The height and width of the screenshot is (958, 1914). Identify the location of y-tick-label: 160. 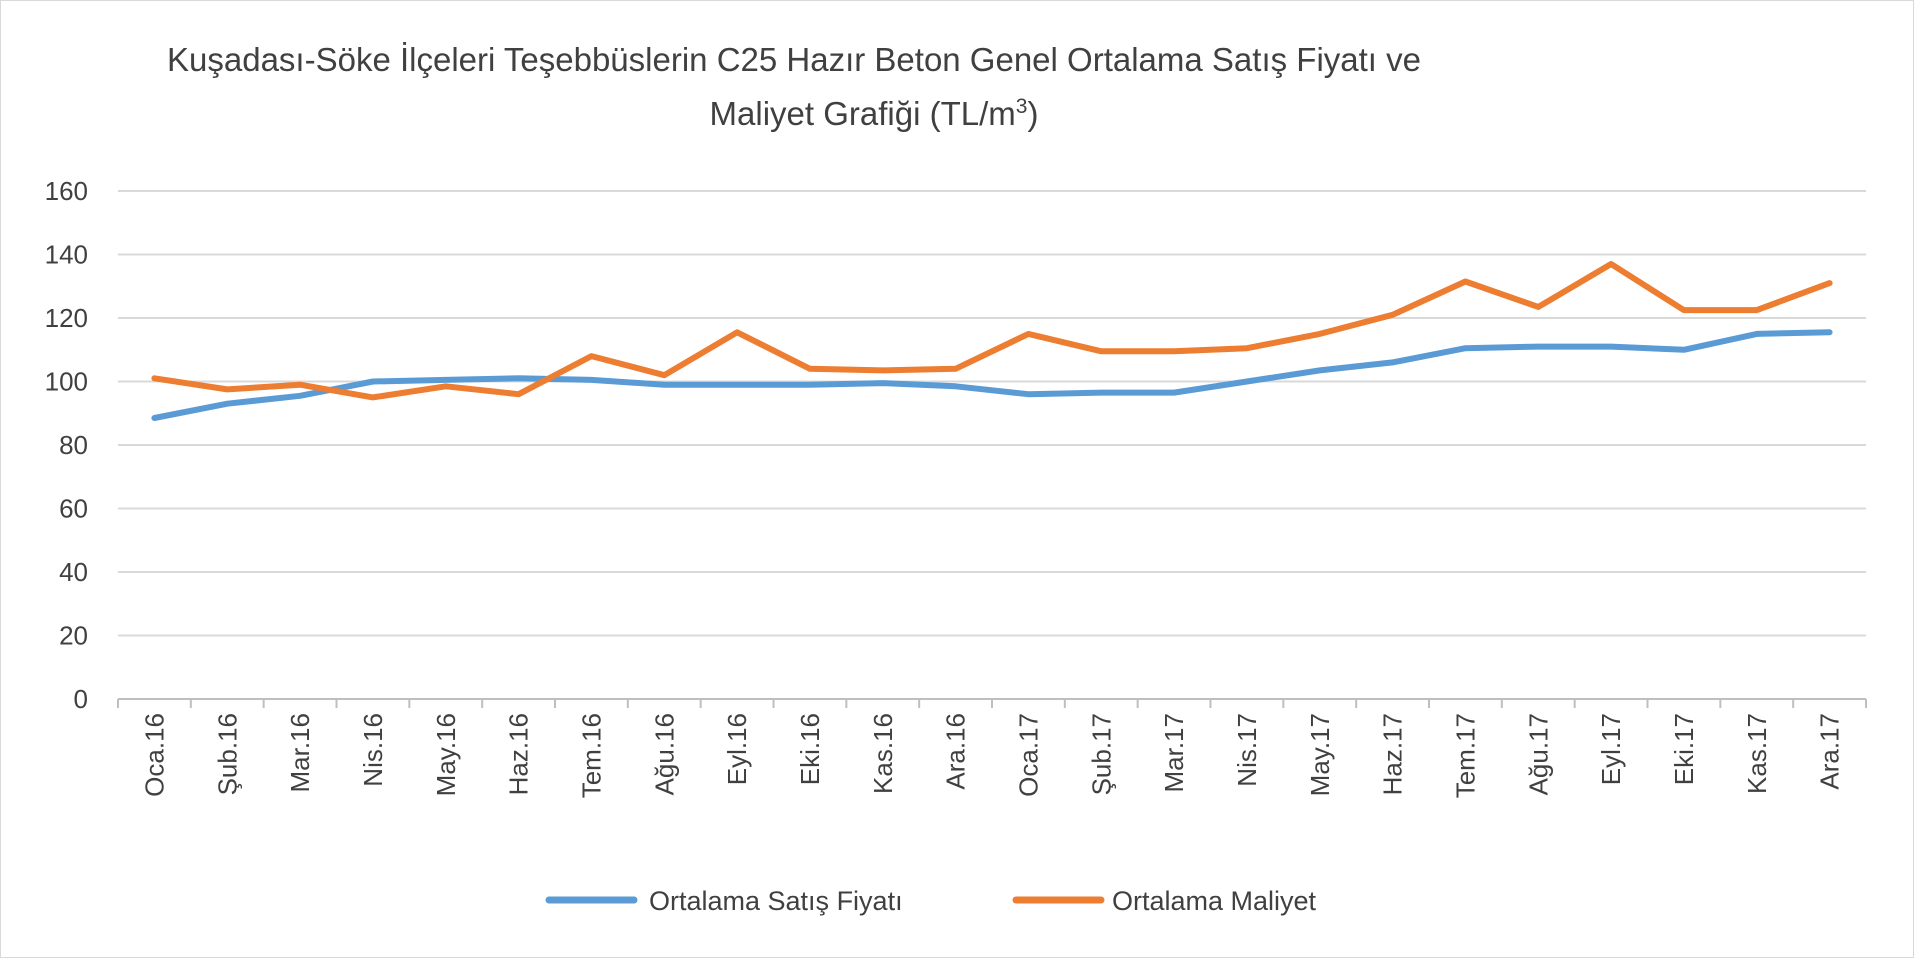
(66, 191).